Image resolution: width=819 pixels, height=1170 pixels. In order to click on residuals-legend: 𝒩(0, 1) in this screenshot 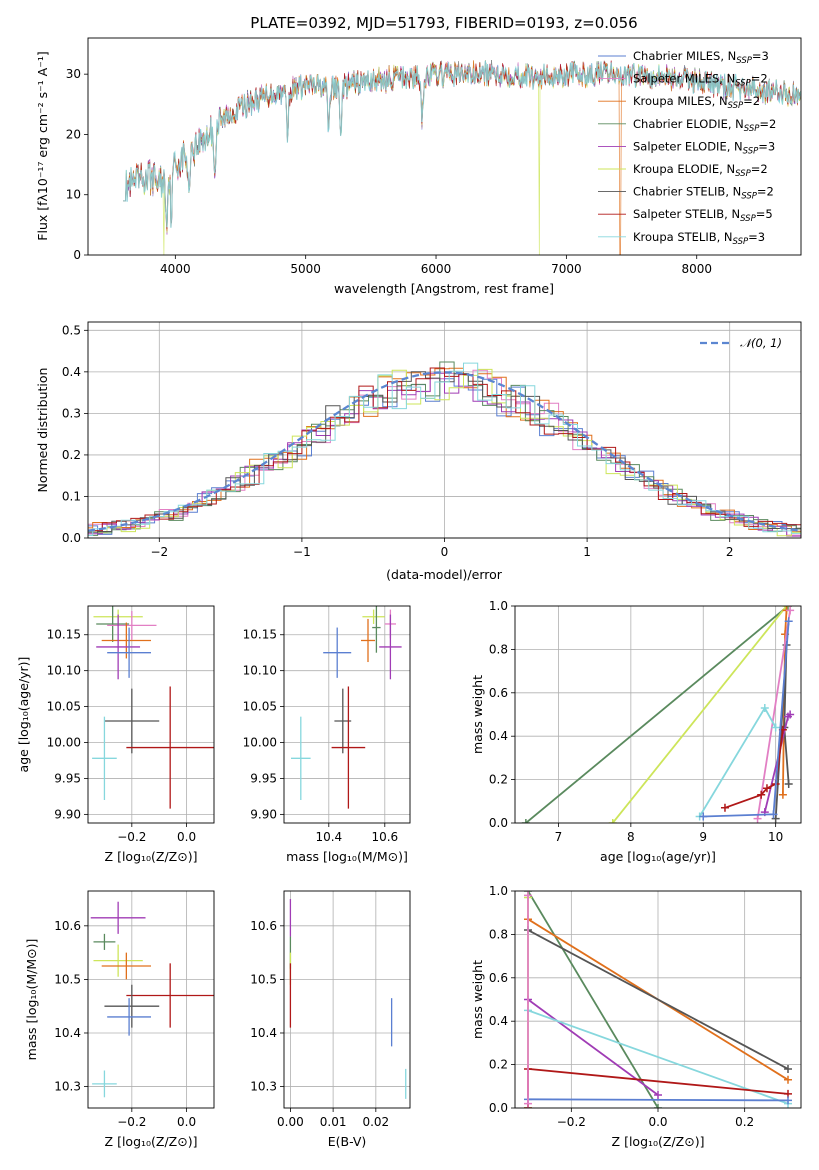, I will do `click(741, 343)`.